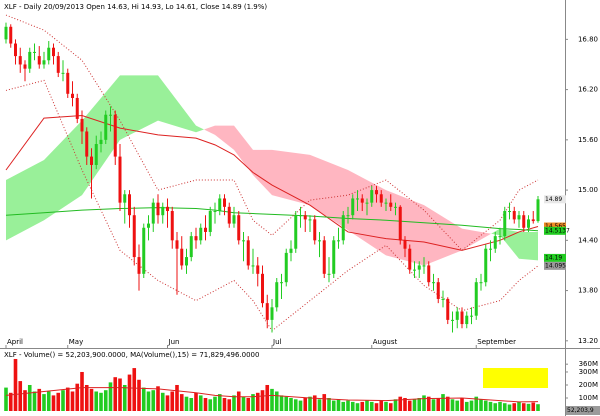  I want to click on y-tick-label: 13.80, so click(588, 291).